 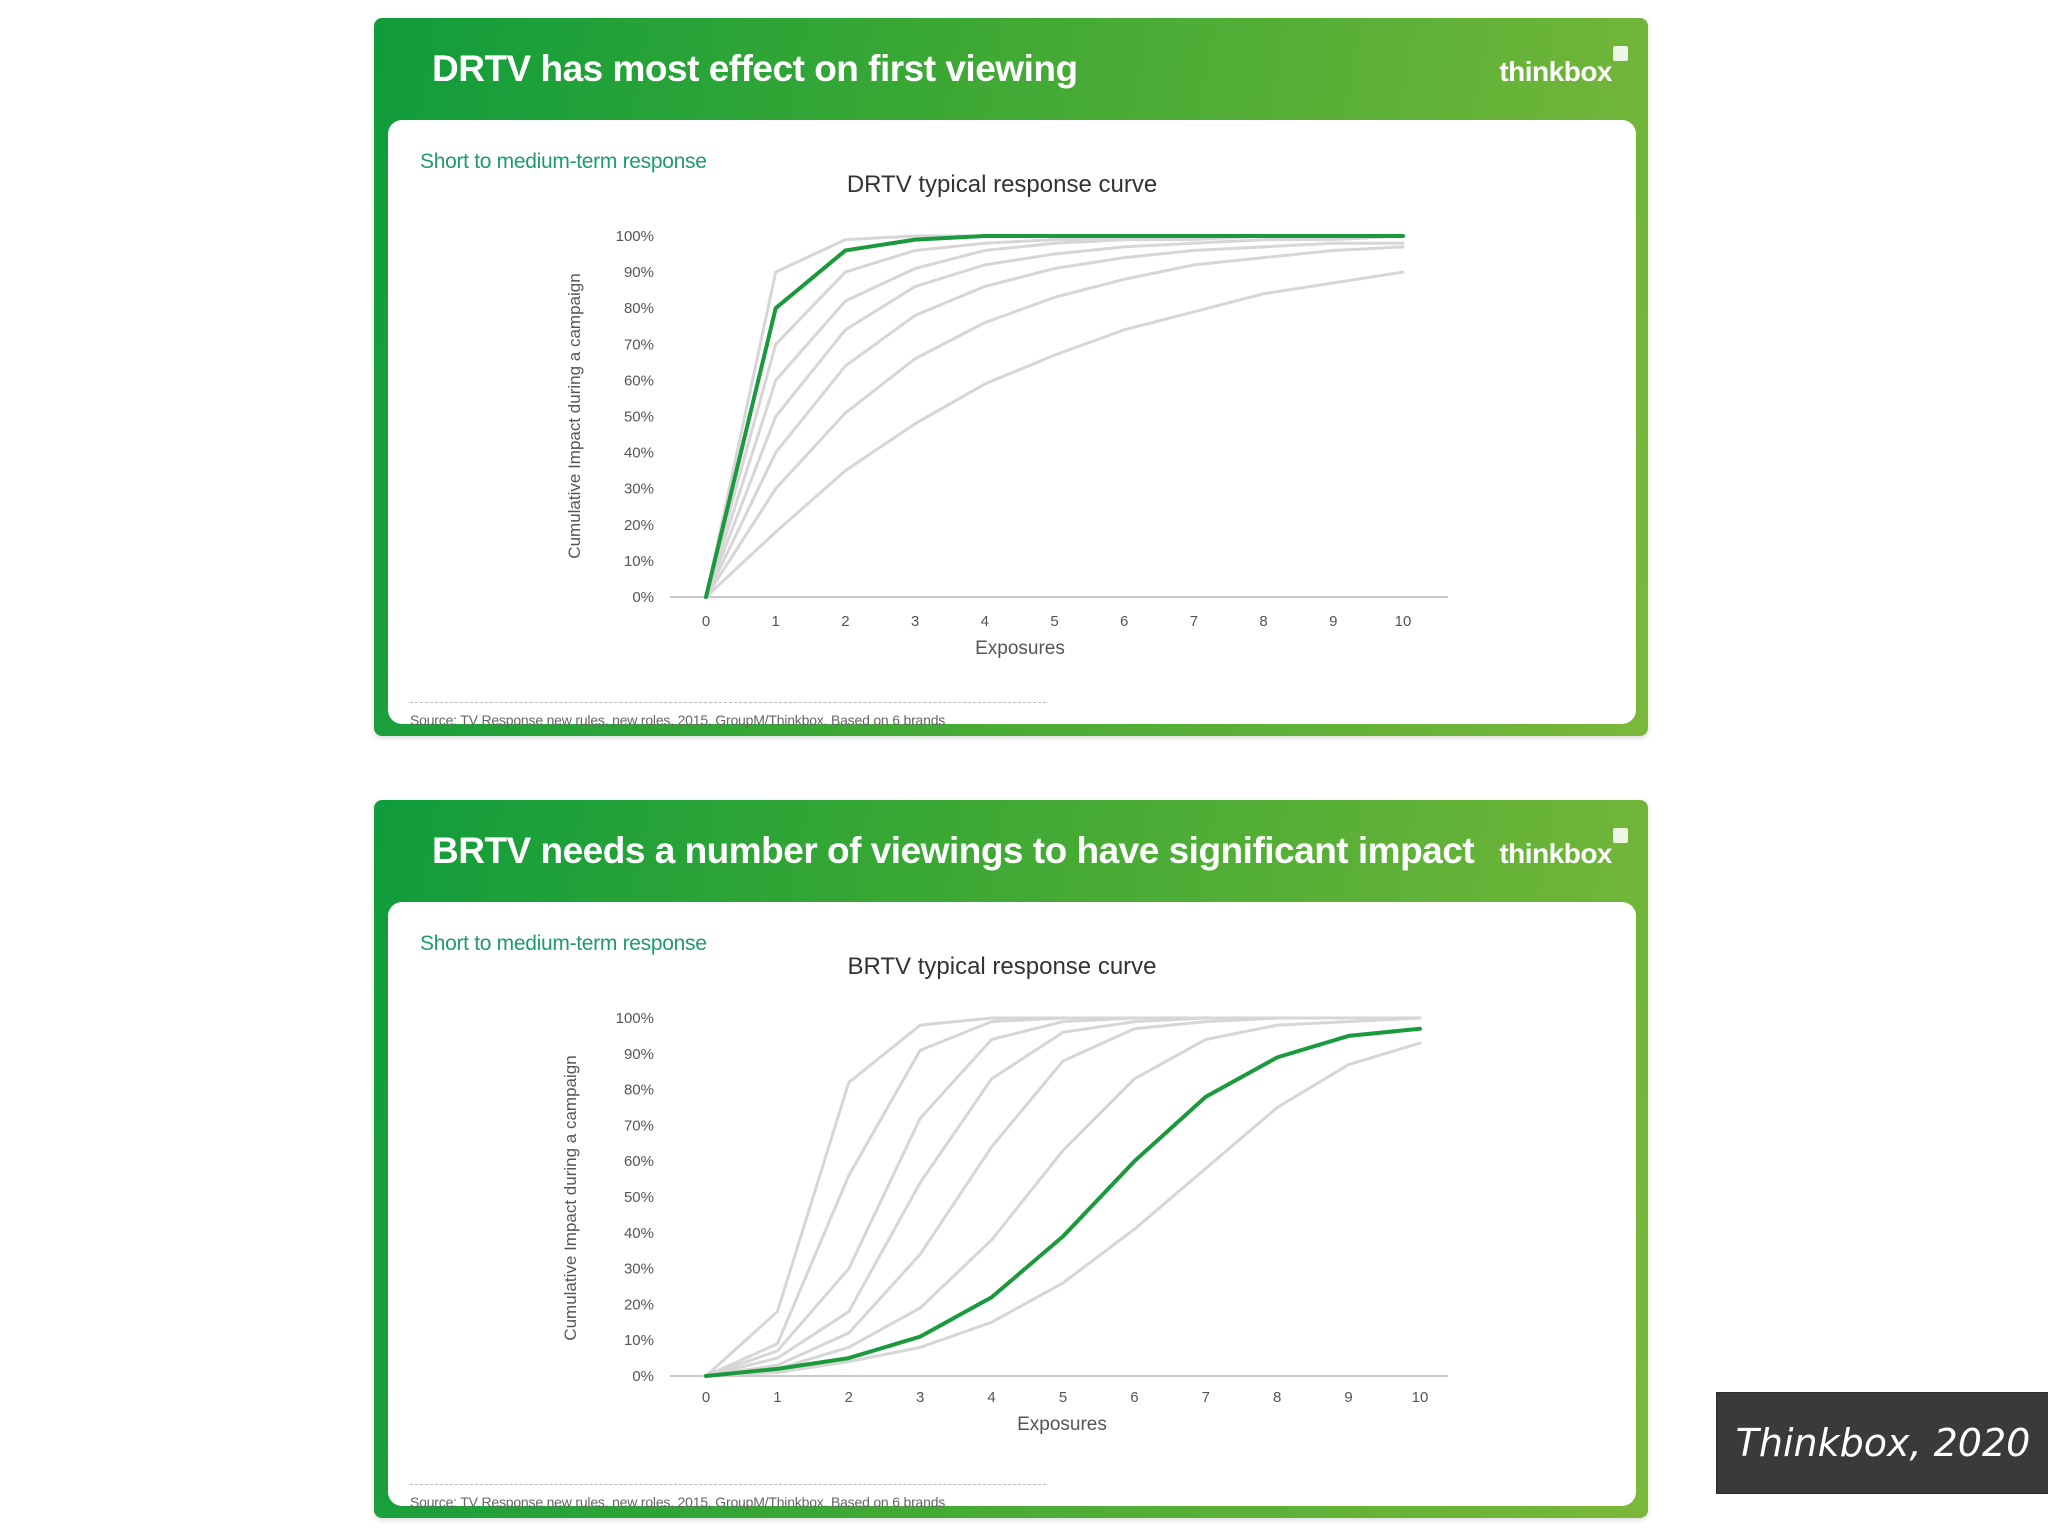 I want to click on chart-title: BRTV typical response curve, so click(x=1001, y=966).